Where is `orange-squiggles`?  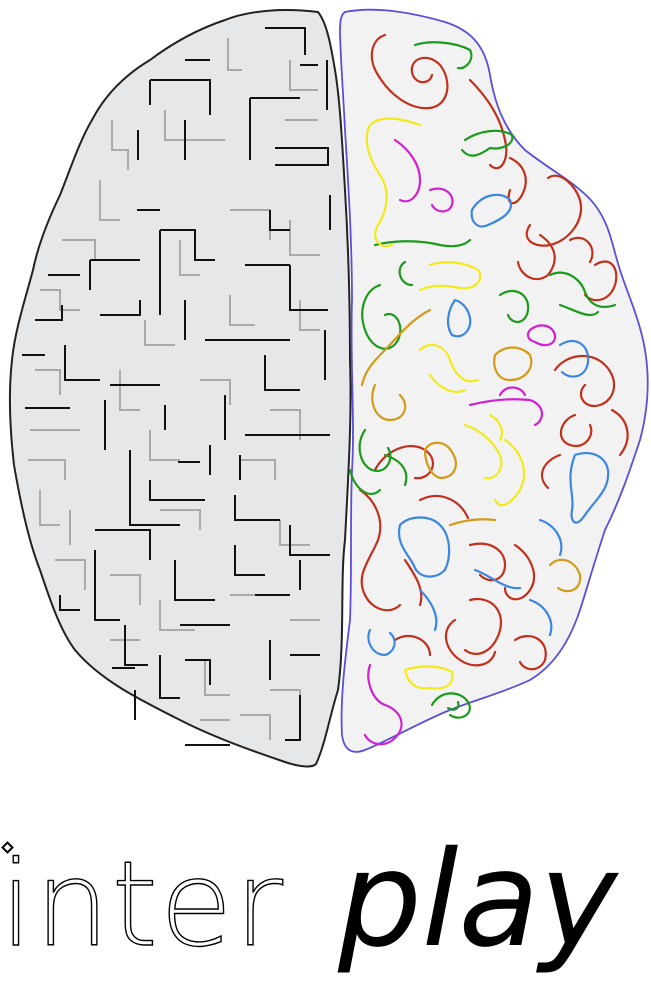 orange-squiggles is located at coordinates (471, 450).